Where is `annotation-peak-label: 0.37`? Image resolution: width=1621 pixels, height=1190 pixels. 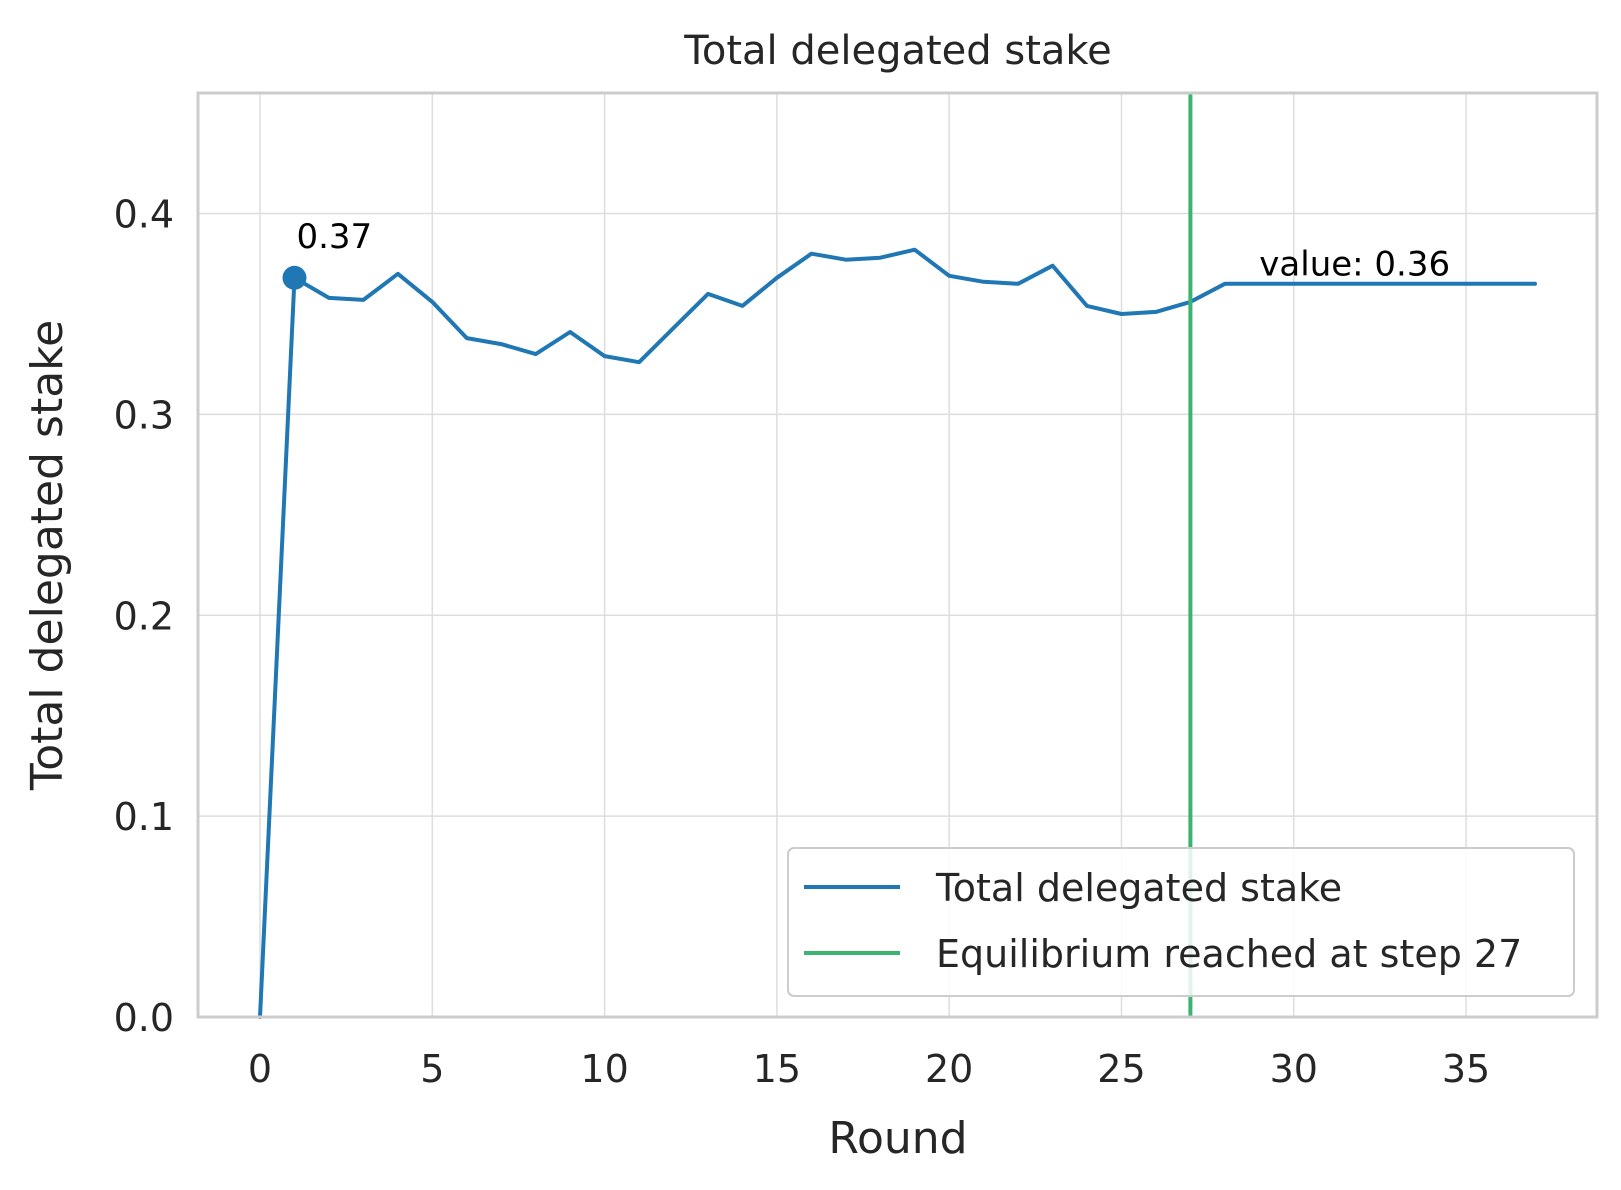
annotation-peak-label: 0.37 is located at coordinates (334, 237).